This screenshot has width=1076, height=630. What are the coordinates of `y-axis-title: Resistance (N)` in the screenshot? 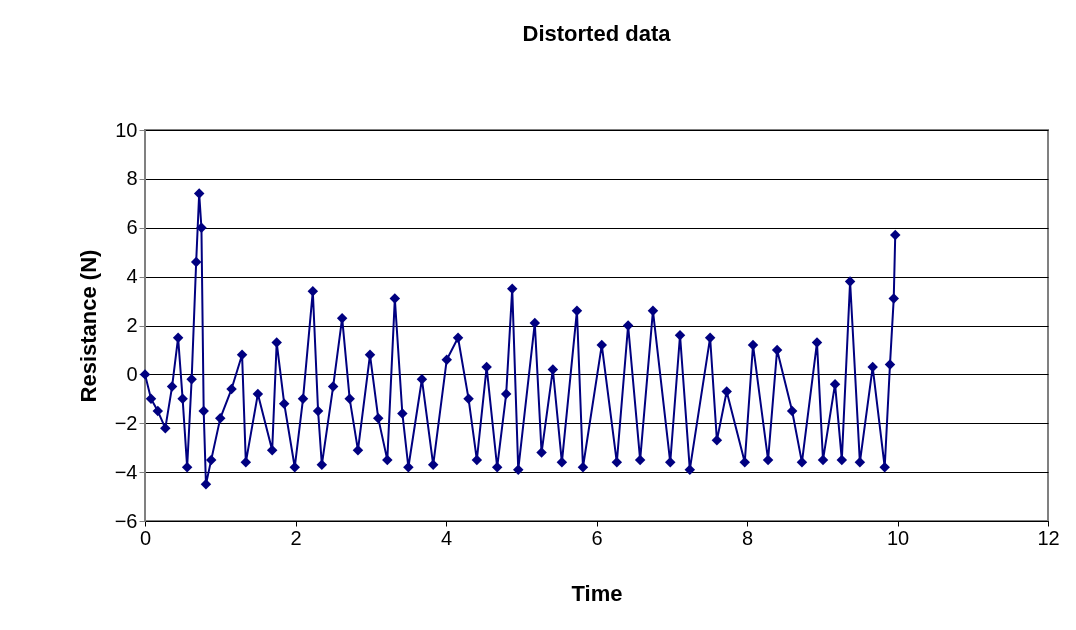 It's located at (88, 326).